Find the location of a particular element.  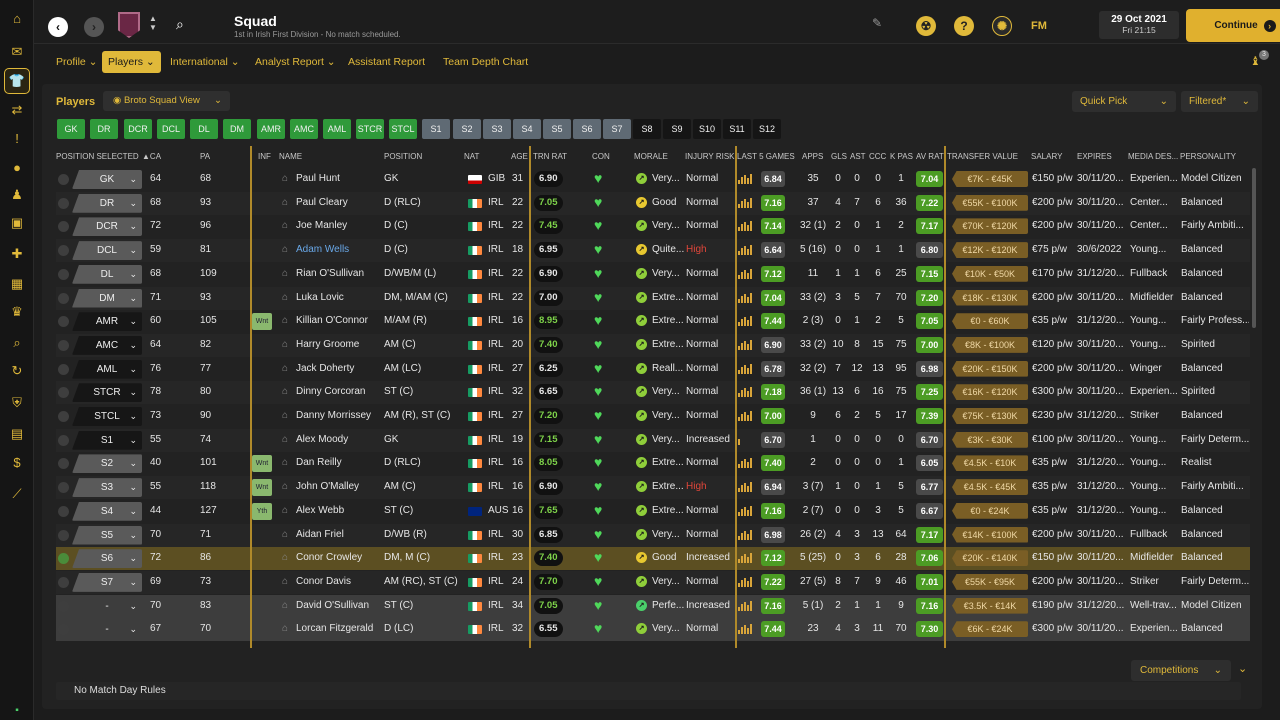

scouting-icon: ⌕ is located at coordinates (17, 342).